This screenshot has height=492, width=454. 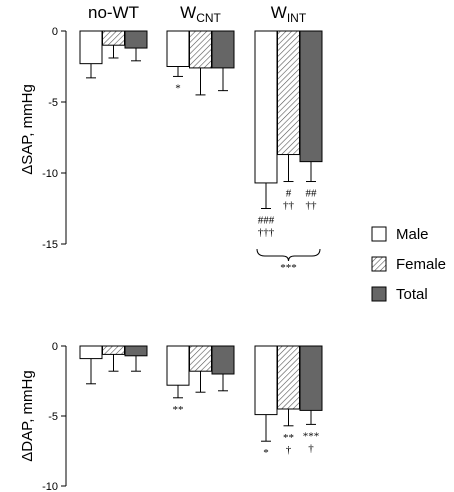 What do you see at coordinates (27, 415) in the screenshot?
I see `y-axis-label: ΔDAP, mmHg` at bounding box center [27, 415].